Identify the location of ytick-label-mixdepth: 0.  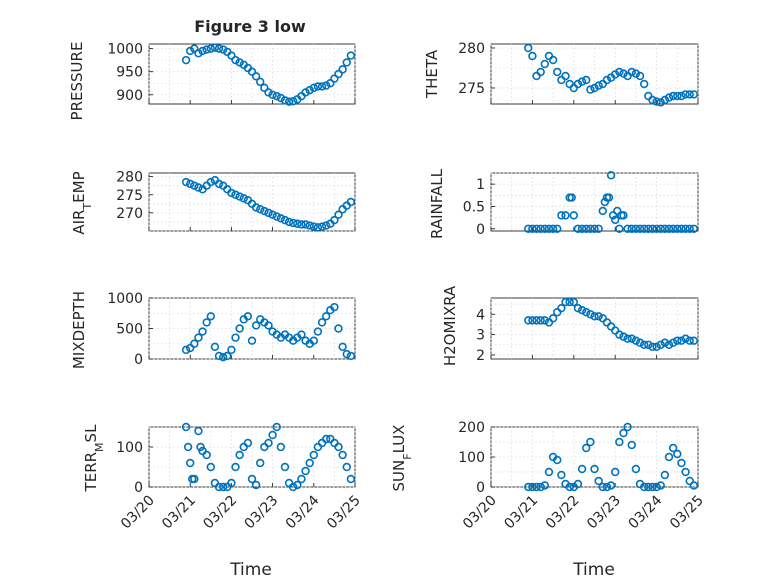
(138, 360).